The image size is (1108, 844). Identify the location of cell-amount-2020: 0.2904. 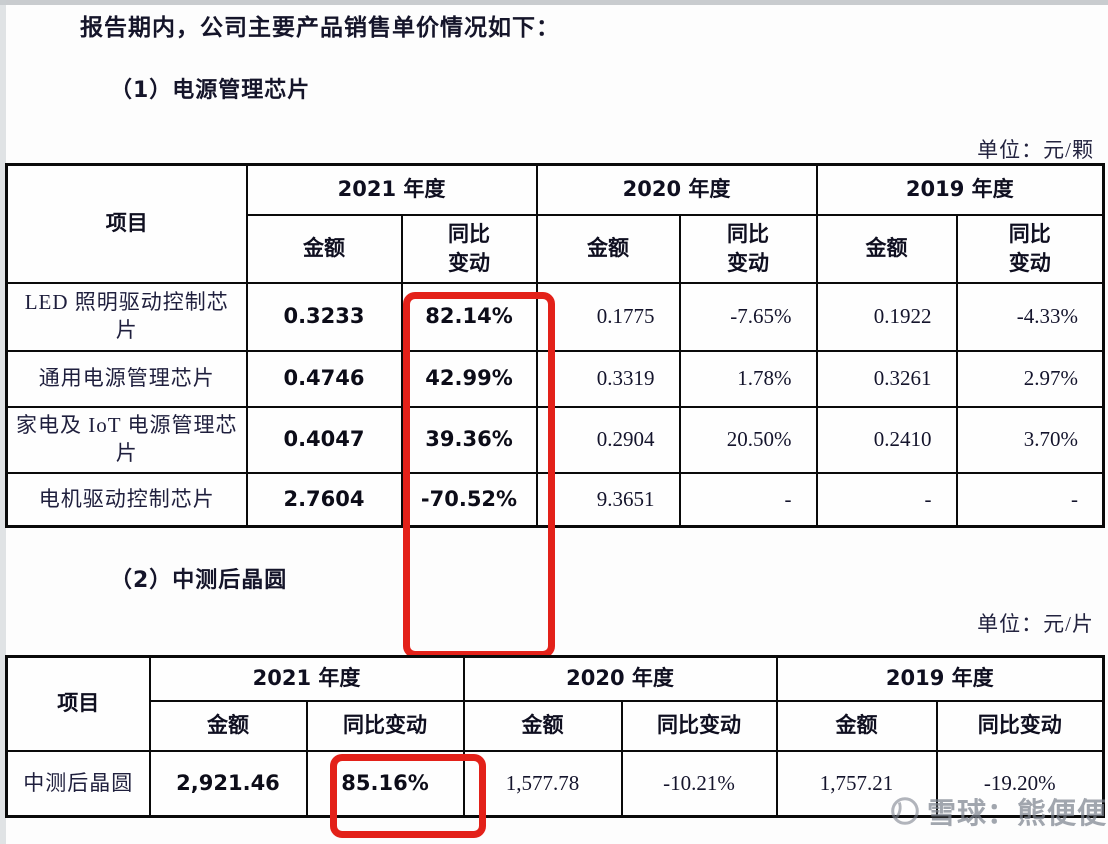
(608, 439).